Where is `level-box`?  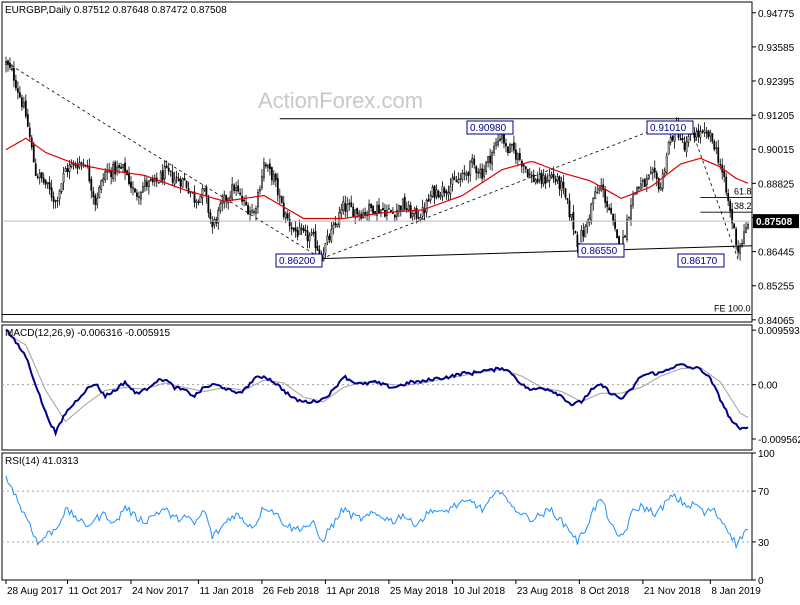 level-box is located at coordinates (299, 260).